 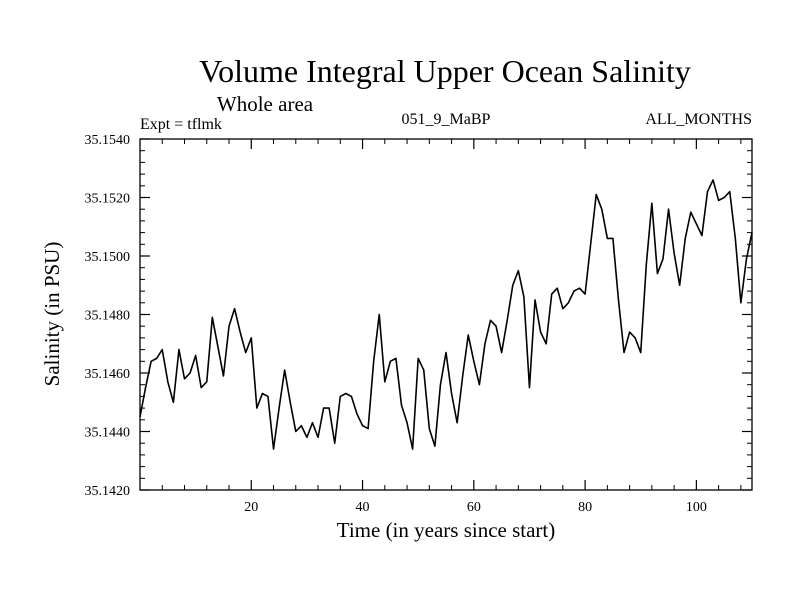 I want to click on header-center-run: 051_9_MaBP, so click(x=446, y=119).